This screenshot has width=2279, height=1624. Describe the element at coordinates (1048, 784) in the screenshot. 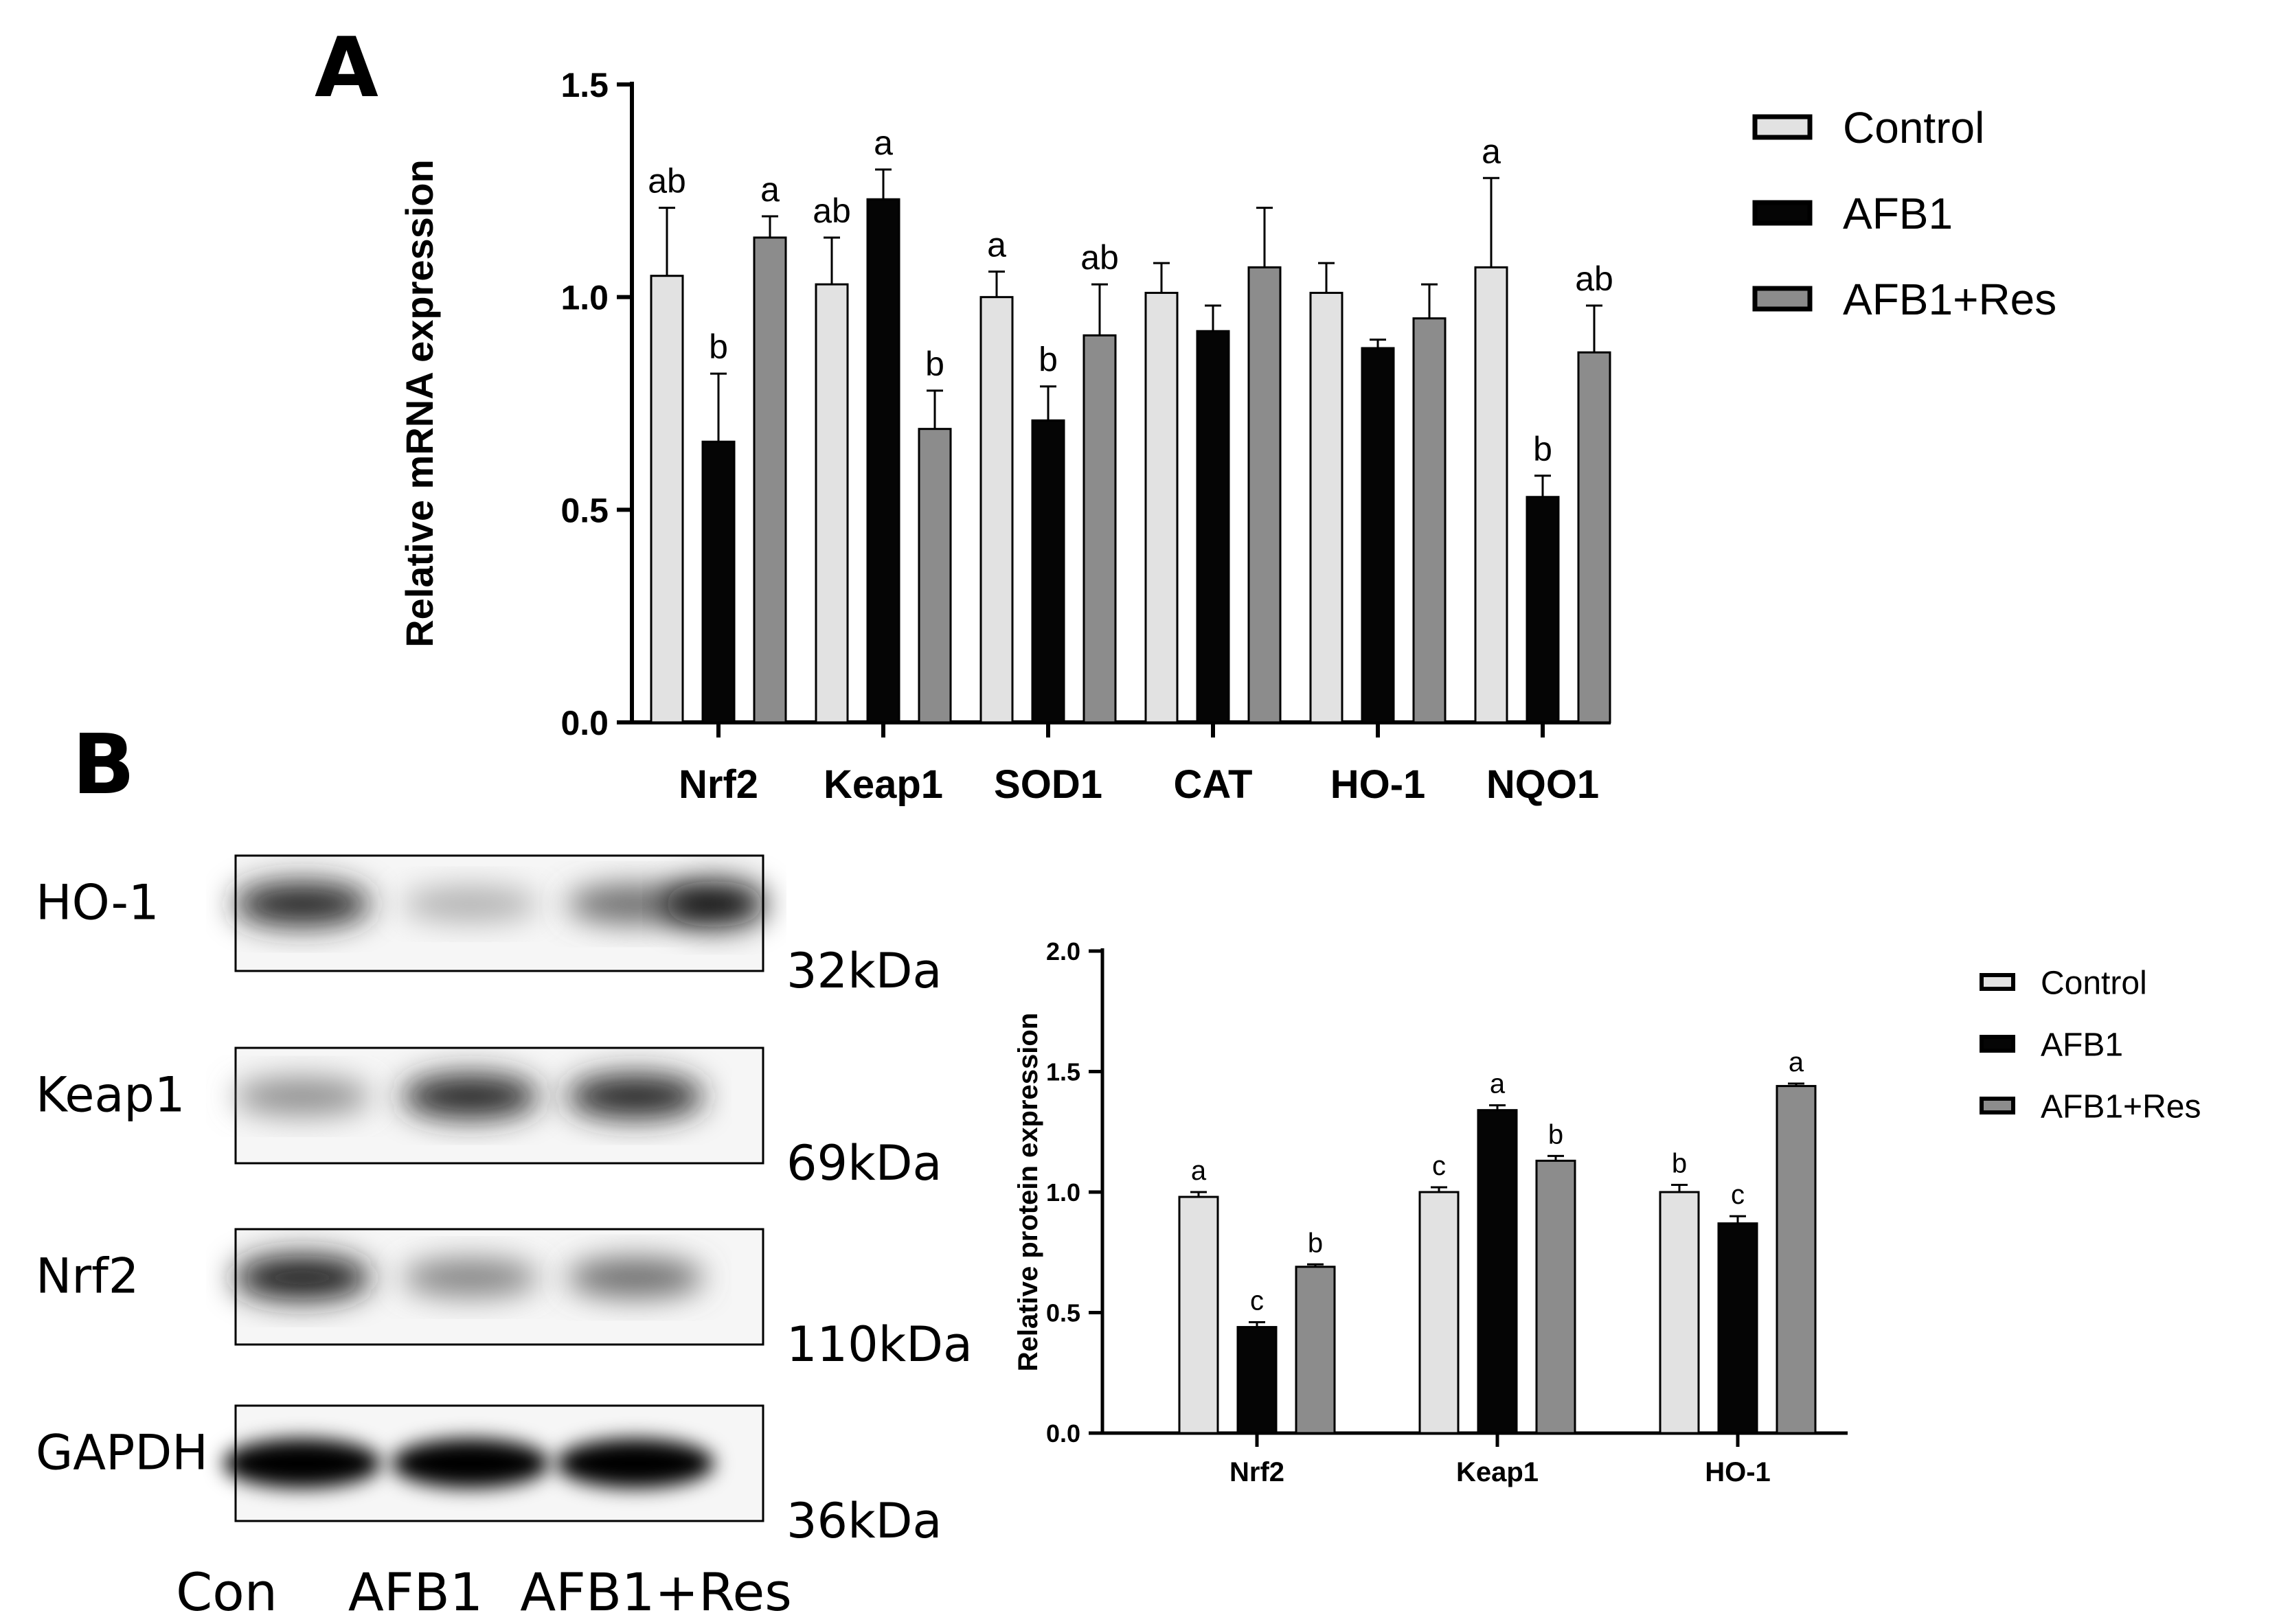

I see `x-tick-label: SOD1` at that location.